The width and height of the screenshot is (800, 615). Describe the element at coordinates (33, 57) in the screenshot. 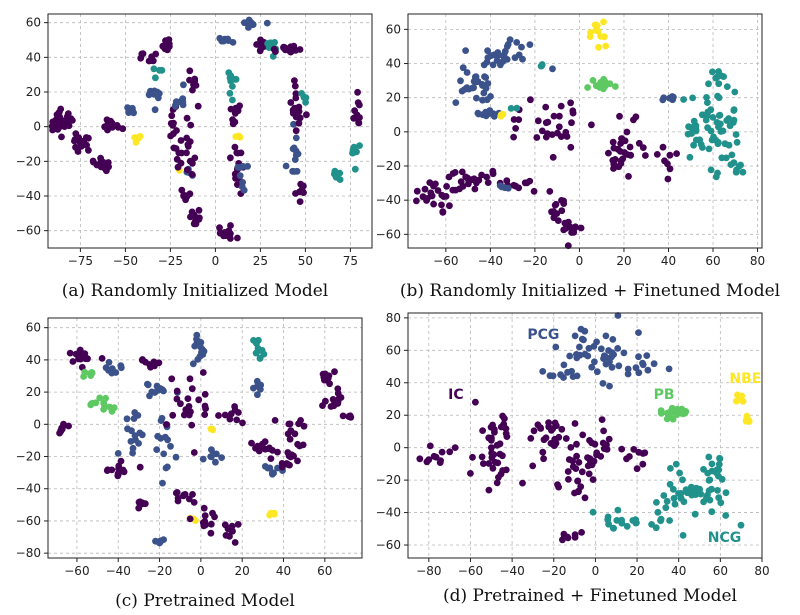

I see `y-tick-label: 40` at that location.